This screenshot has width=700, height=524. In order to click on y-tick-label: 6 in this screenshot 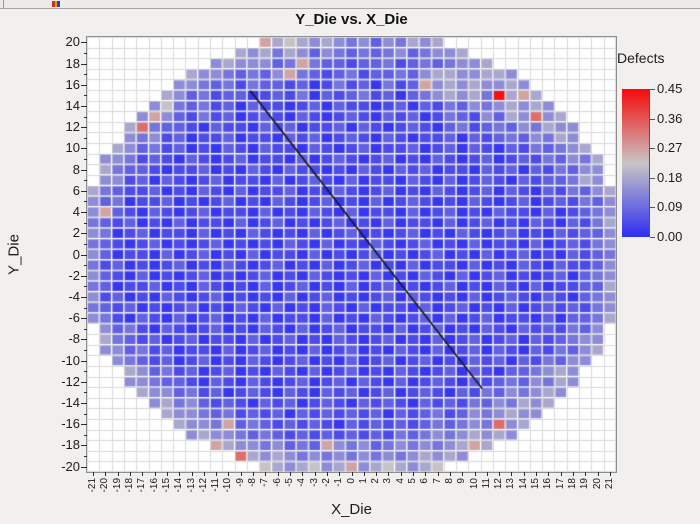, I will do `click(76, 190)`.